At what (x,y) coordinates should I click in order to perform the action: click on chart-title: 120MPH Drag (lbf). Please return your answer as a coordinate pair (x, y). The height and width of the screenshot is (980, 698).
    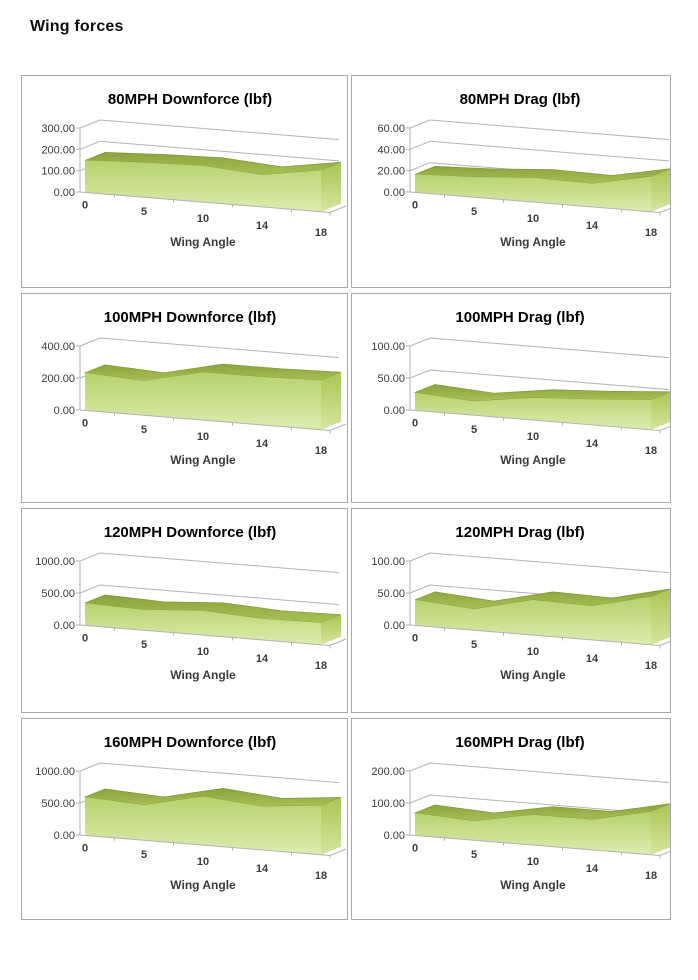
    Looking at the image, I should click on (519, 532).